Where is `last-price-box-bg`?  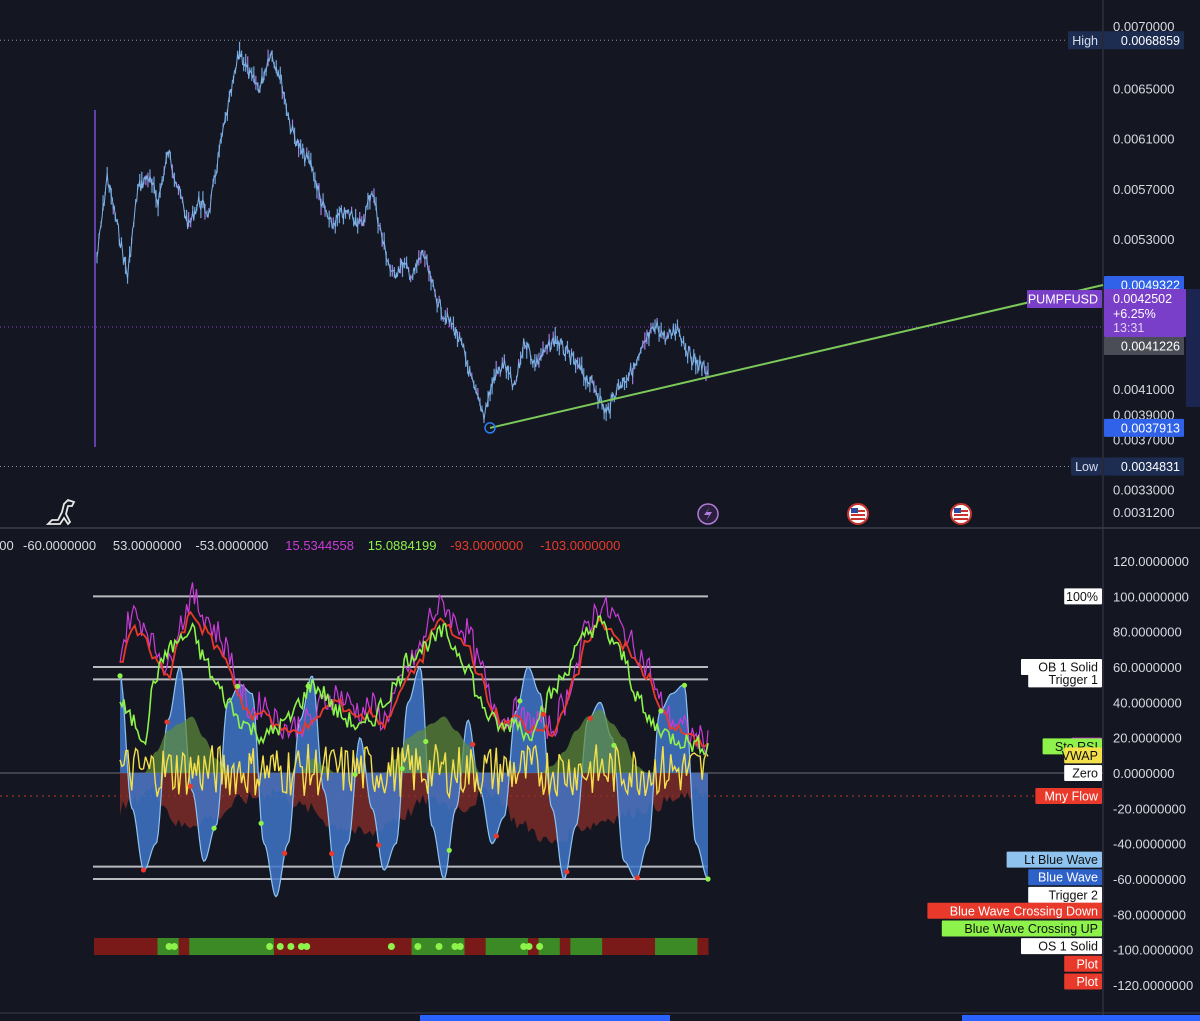 last-price-box-bg is located at coordinates (1145, 313).